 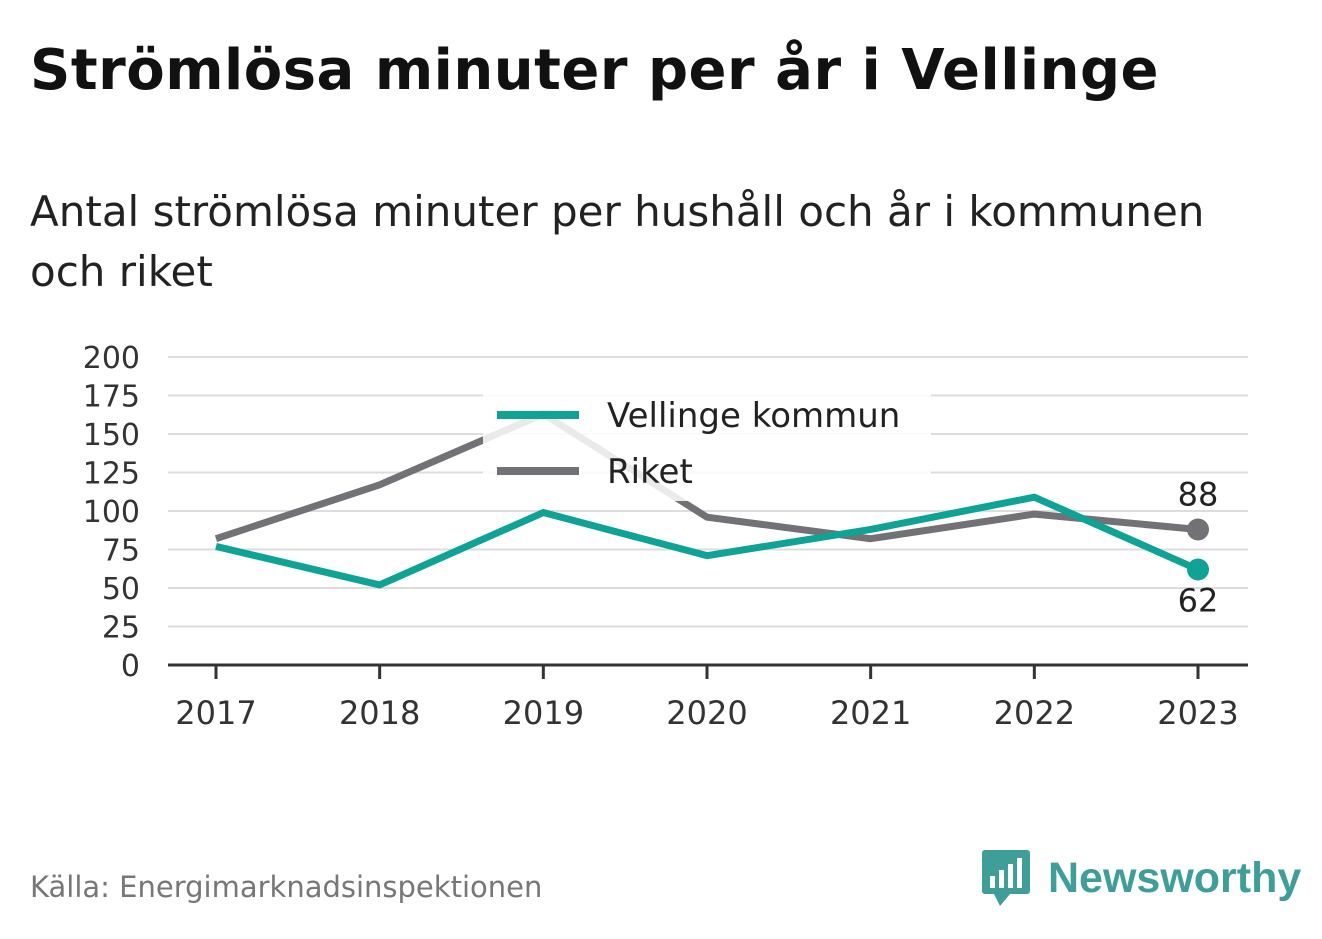 I want to click on series-vellinge, so click(x=712, y=541).